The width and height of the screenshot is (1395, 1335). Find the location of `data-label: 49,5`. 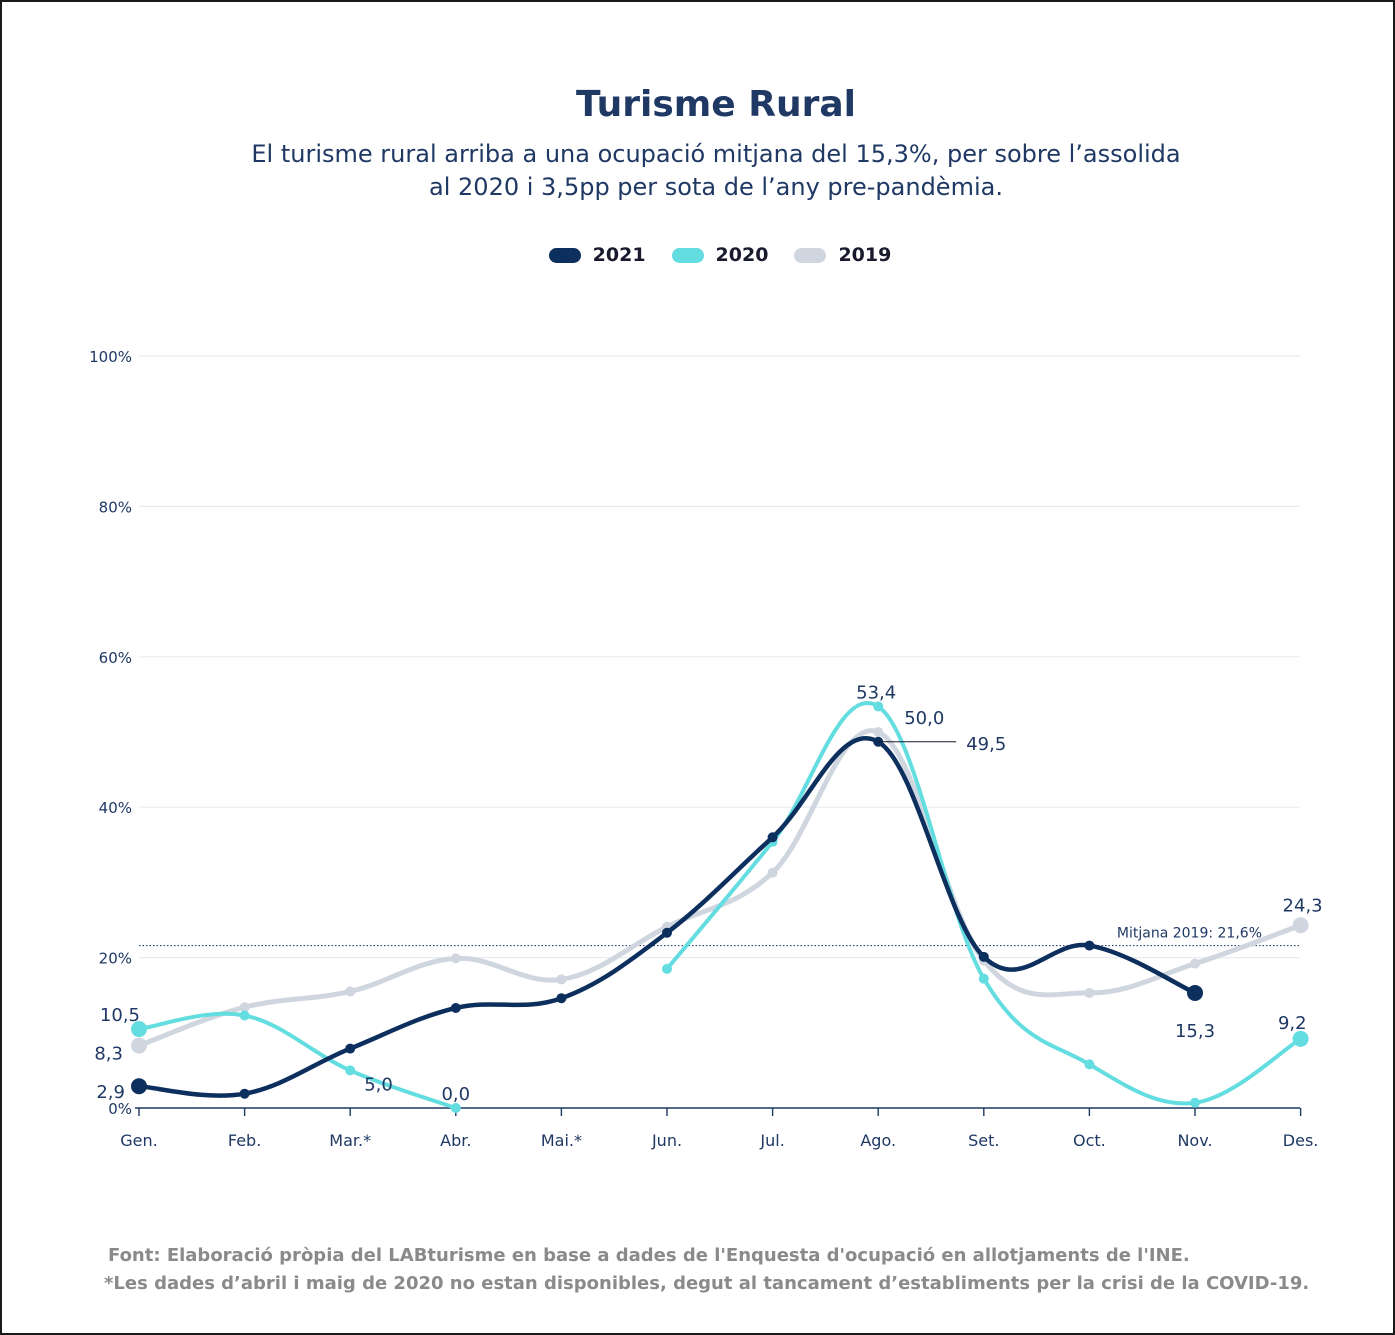

data-label: 49,5 is located at coordinates (986, 744).